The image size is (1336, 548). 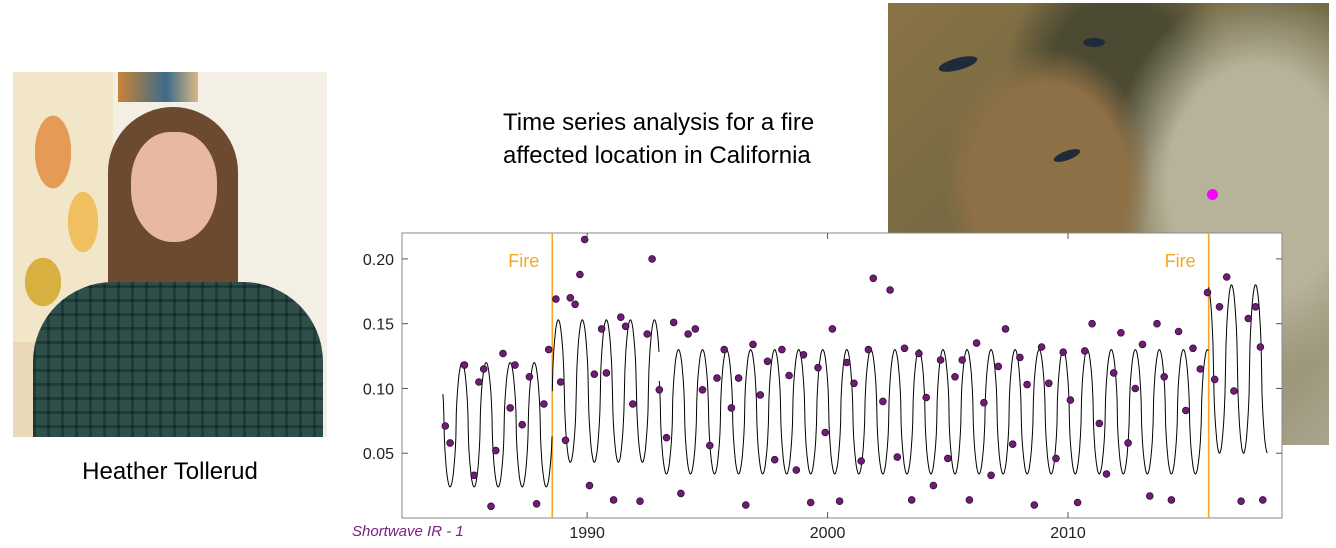 What do you see at coordinates (408, 531) in the screenshot?
I see `band-label: Shortwave IR - 1` at bounding box center [408, 531].